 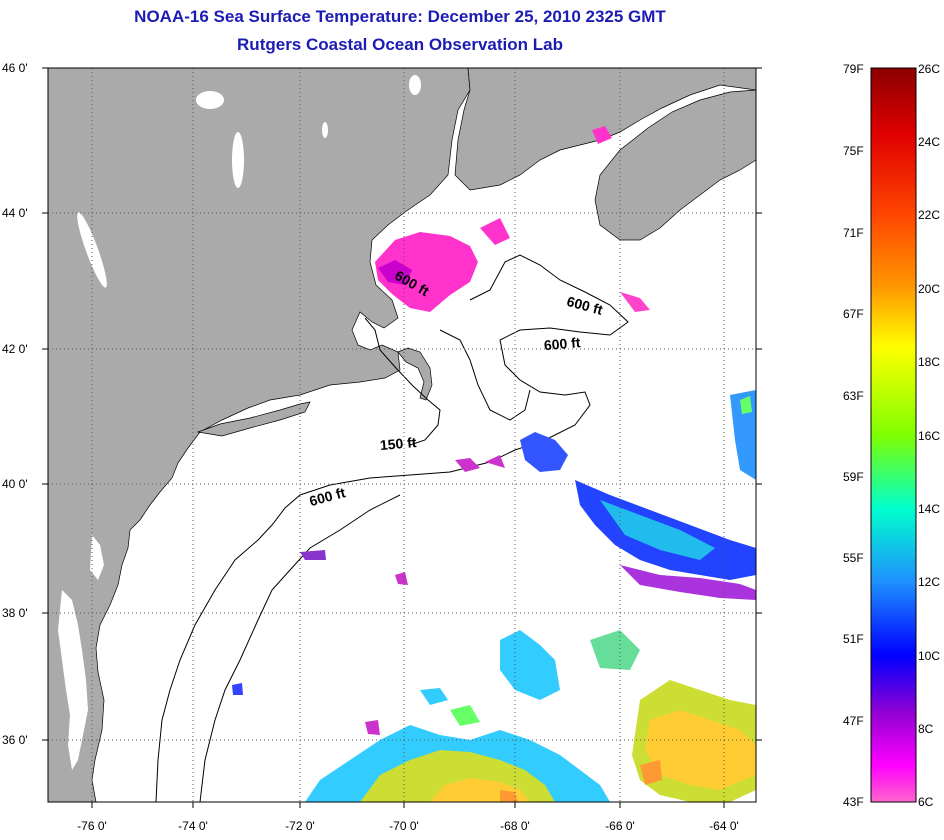 What do you see at coordinates (92, 826) in the screenshot?
I see `lon-label: -76 0'` at bounding box center [92, 826].